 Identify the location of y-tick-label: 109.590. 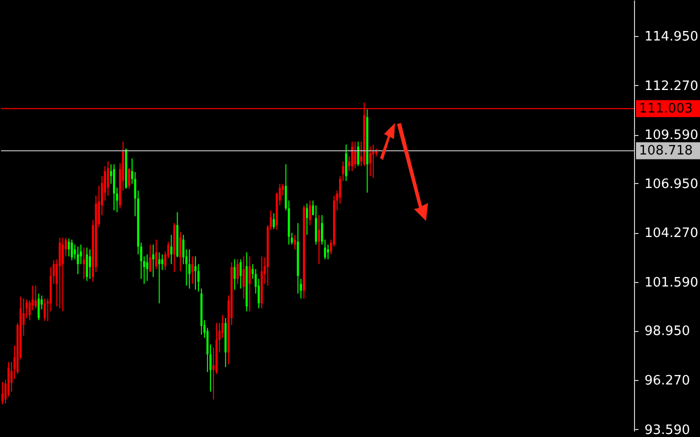
(671, 136).